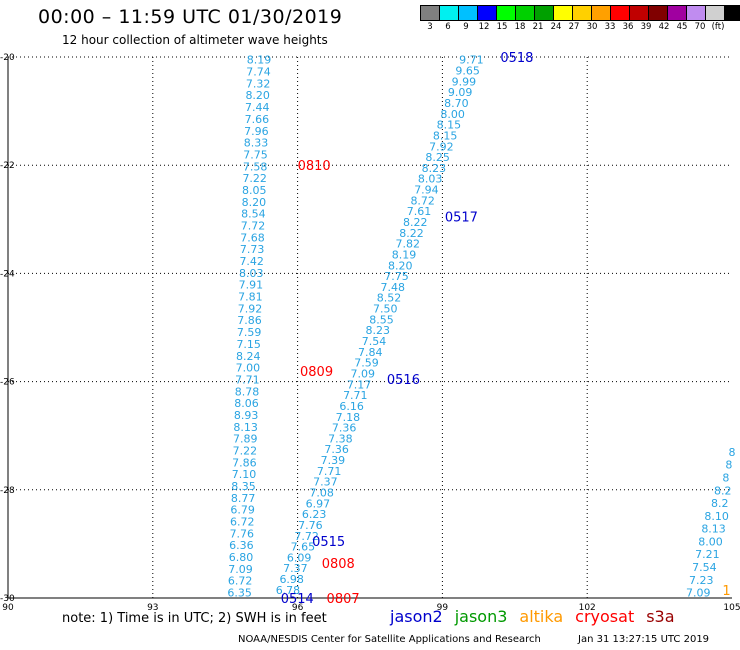 This screenshot has width=740, height=650. What do you see at coordinates (381, 319) in the screenshot?
I see `wave-height-value: 8.55` at bounding box center [381, 319].